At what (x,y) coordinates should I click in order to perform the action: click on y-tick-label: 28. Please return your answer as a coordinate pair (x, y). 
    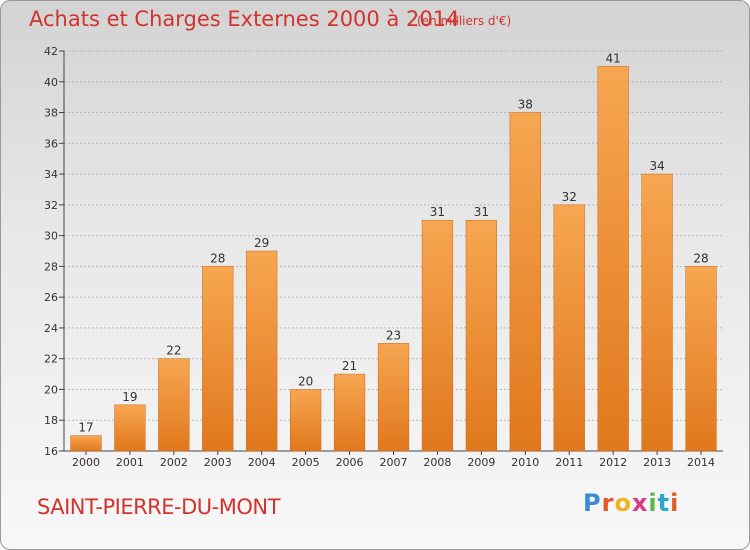
    Looking at the image, I should click on (51, 266).